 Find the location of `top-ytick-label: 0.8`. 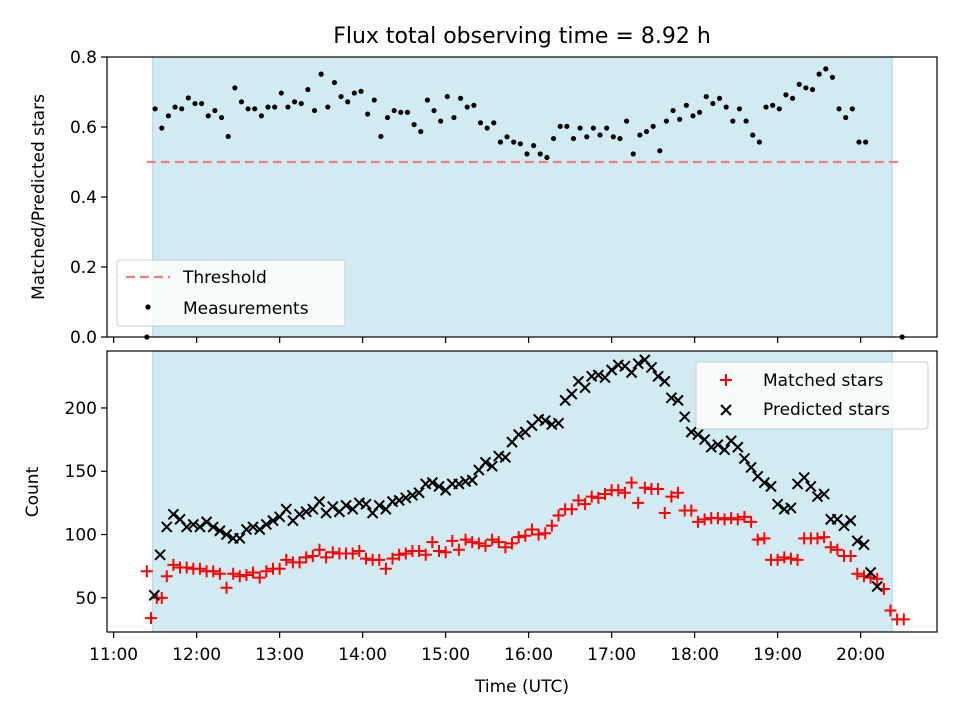

top-ytick-label: 0.8 is located at coordinates (83, 58).